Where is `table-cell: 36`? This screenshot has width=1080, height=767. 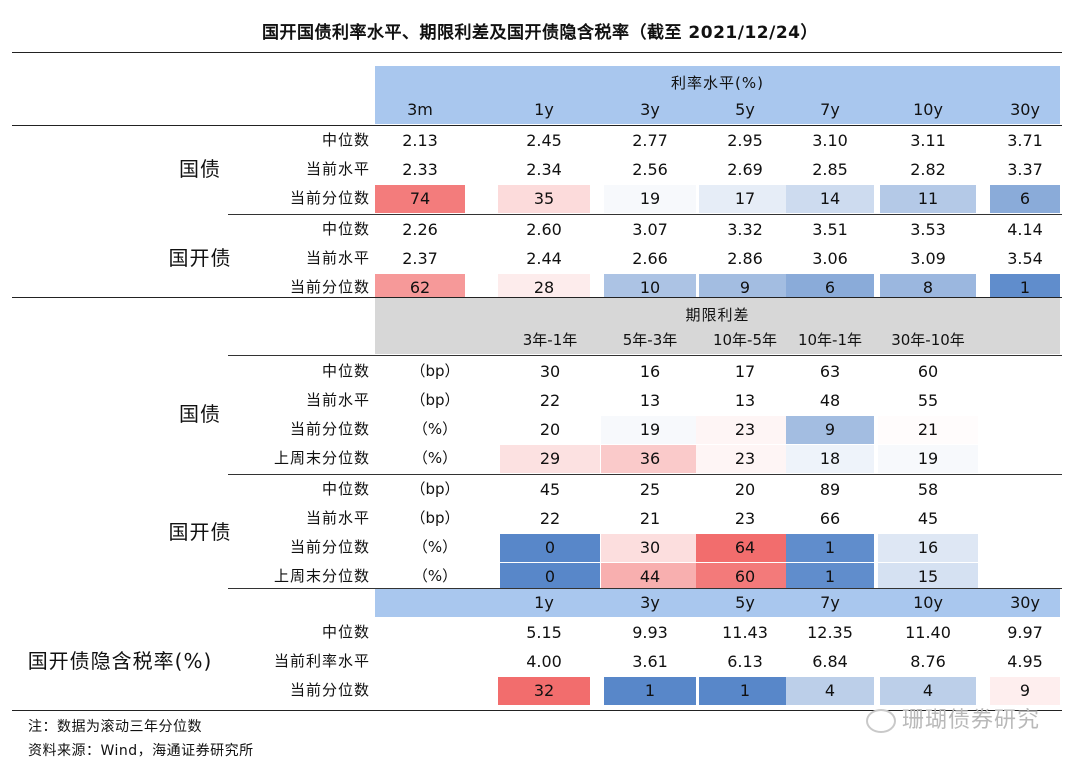 table-cell: 36 is located at coordinates (650, 459).